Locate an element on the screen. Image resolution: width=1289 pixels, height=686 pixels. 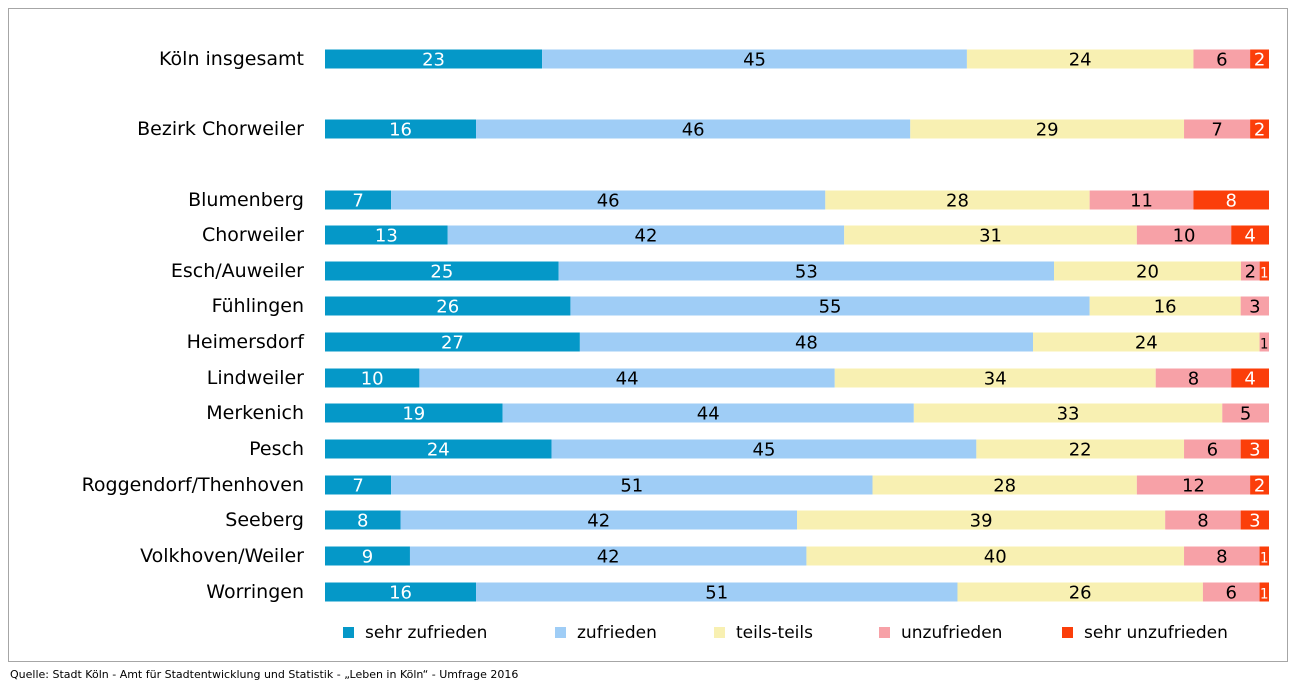
data-label: 51 is located at coordinates (631, 486).